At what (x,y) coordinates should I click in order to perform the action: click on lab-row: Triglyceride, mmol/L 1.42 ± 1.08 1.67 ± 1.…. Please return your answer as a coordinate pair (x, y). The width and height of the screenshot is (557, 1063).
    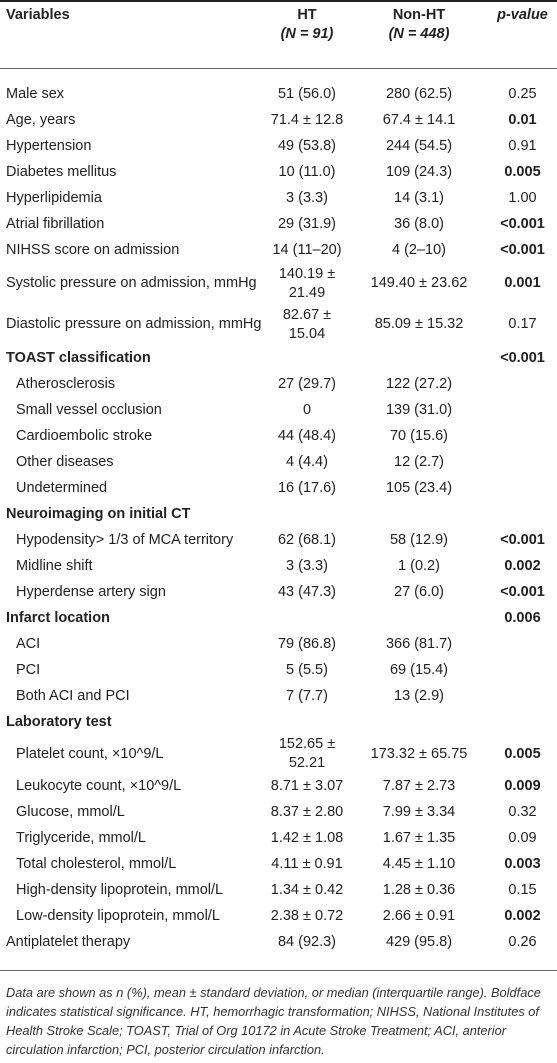
    Looking at the image, I should click on (278, 838).